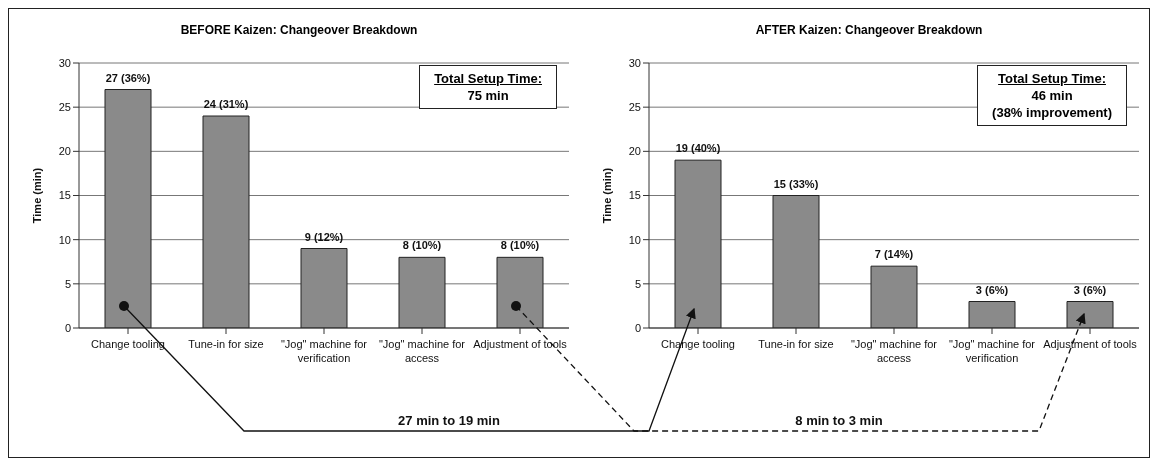  Describe the element at coordinates (299, 30) in the screenshot. I see `chart-title: BEFORE Kaizen: Changeover Breakdown` at that location.